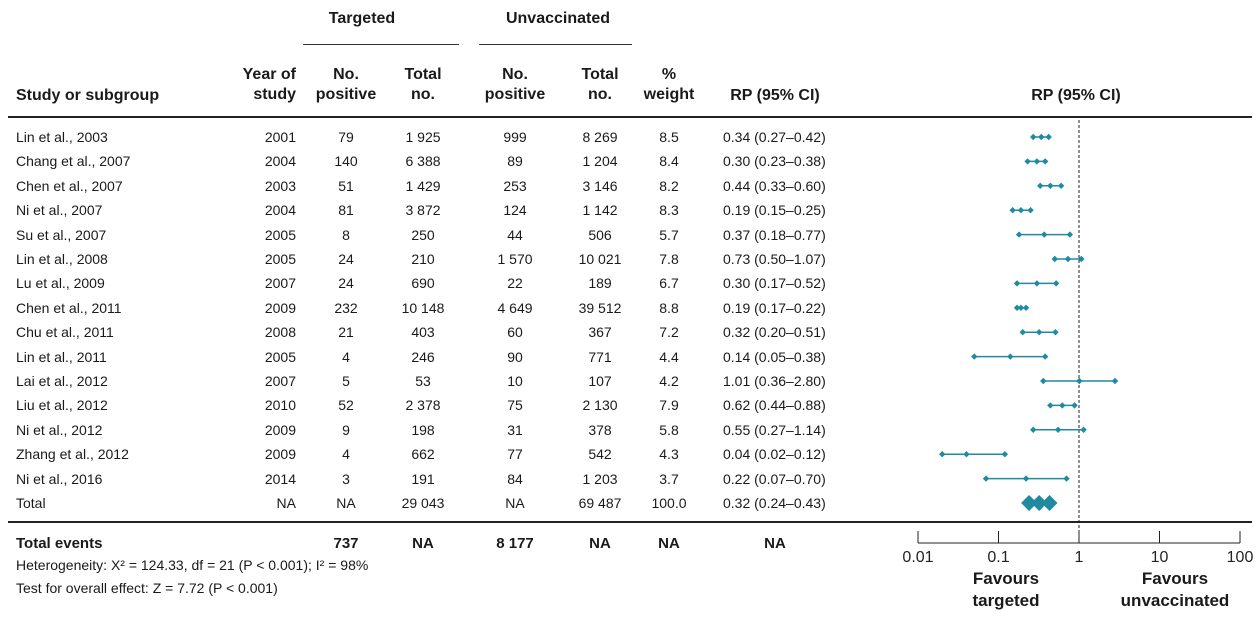 The width and height of the screenshot is (1260, 619). I want to click on cell-targeted-total: 210, so click(423, 259).